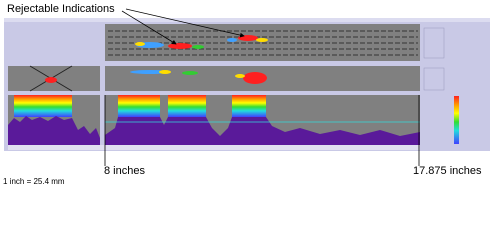 This screenshot has height=240, width=492. I want to click on axis-strip, so click(214, 147).